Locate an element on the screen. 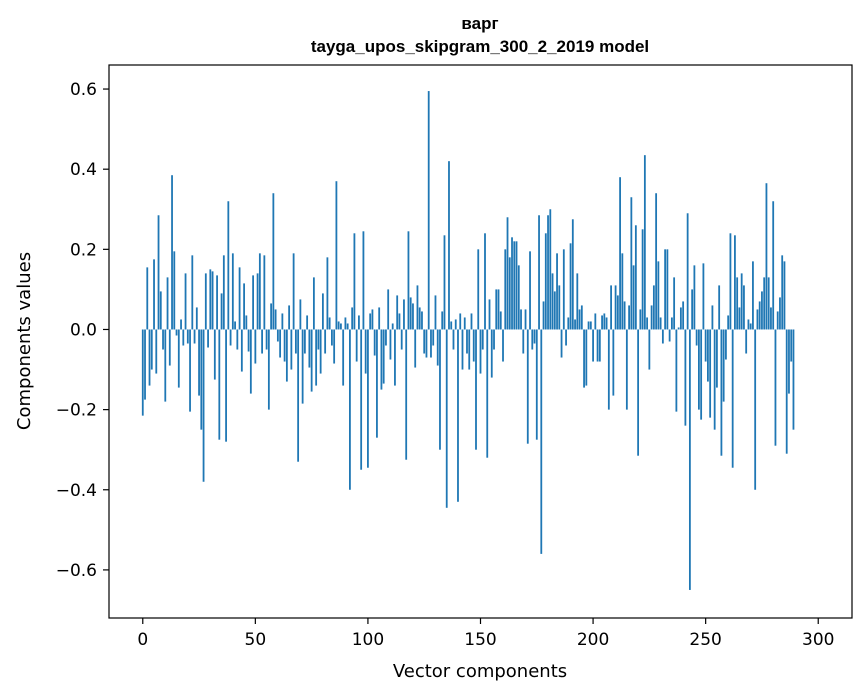  x-tick-label: 300 is located at coordinates (818, 640).